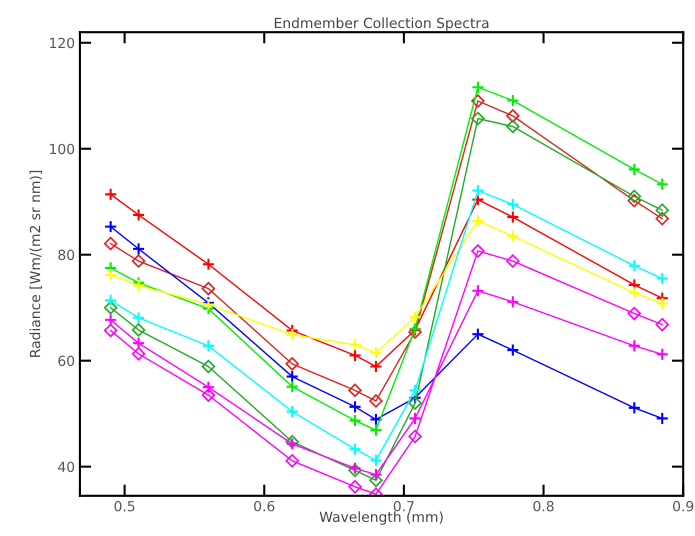  What do you see at coordinates (36, 263) in the screenshot?
I see `y-axis-title: Radiance [Wm/(m2 sr nm)]` at bounding box center [36, 263].